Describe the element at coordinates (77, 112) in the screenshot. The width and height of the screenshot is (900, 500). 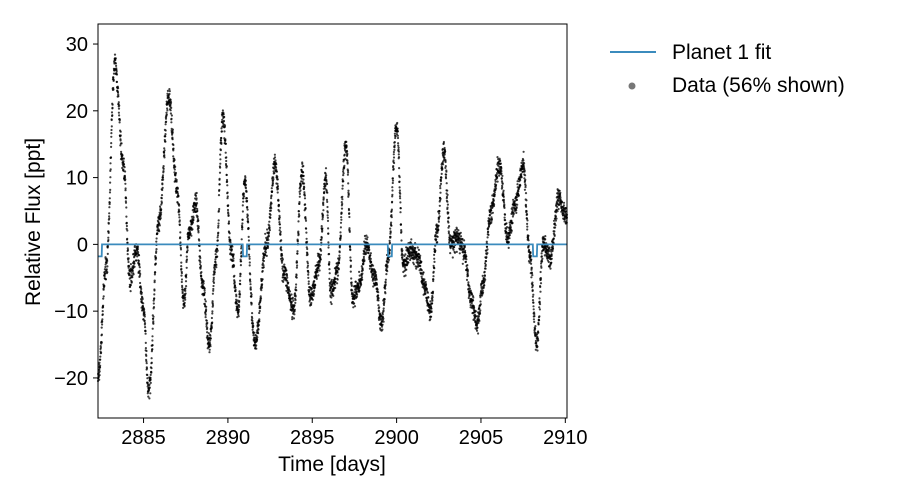
I see `y-tick-label: 20` at that location.